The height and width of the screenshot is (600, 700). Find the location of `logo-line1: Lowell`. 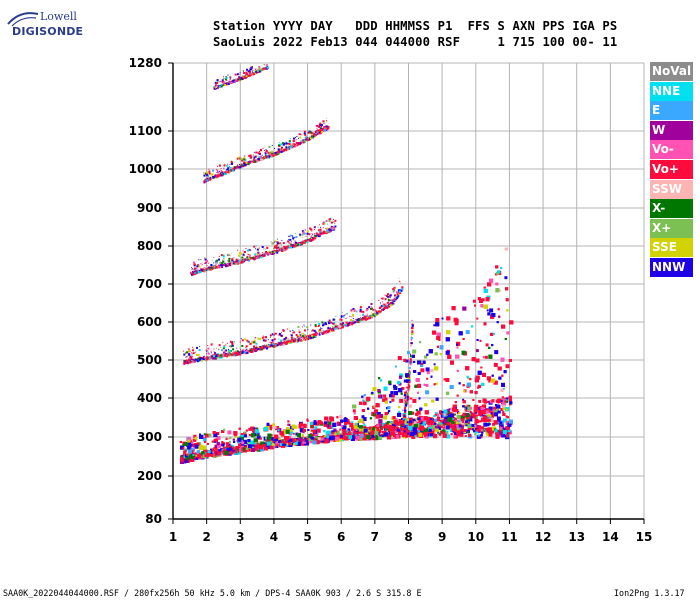

logo-line1: Lowell is located at coordinates (58, 16).